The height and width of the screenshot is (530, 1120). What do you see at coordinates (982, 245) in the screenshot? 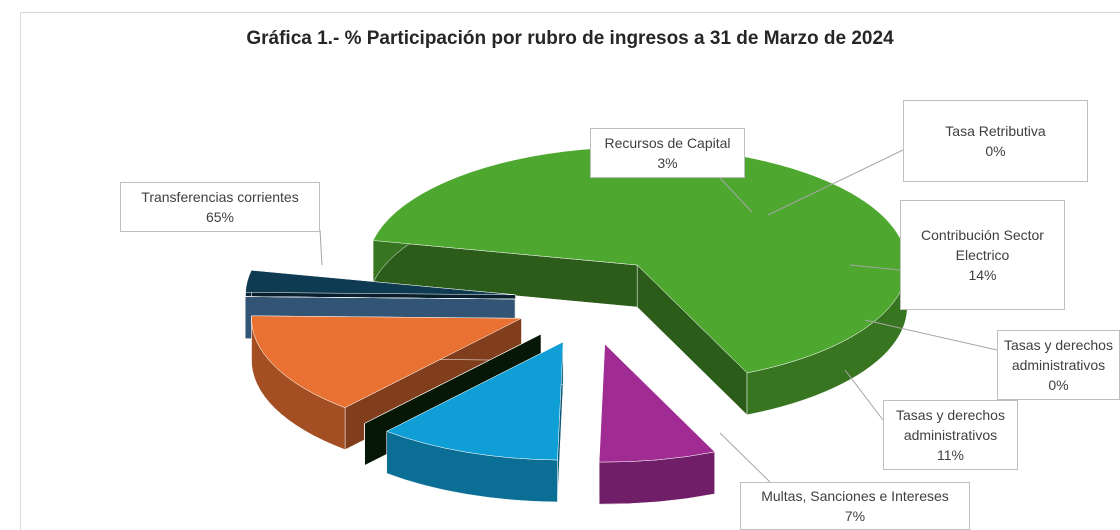
I see `category-label: Contribución Sector Electrico` at bounding box center [982, 245].